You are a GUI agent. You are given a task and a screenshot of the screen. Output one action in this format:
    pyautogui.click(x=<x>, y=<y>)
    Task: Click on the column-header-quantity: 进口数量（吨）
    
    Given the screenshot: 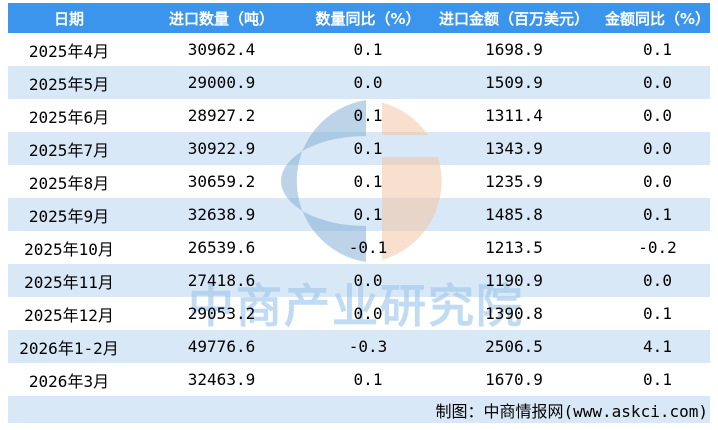 What is the action you would take?
    pyautogui.click(x=221, y=18)
    